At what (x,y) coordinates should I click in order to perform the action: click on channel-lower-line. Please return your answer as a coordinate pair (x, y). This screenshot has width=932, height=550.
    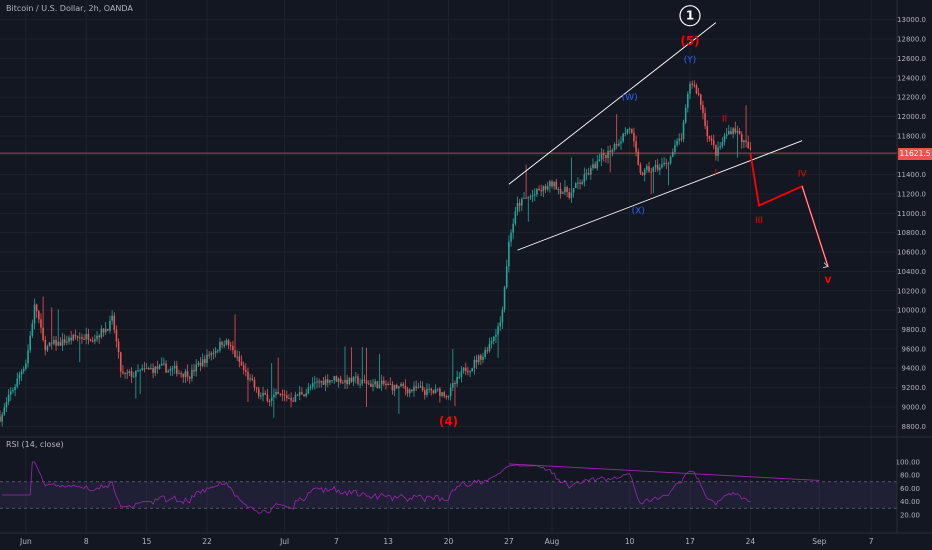
    Looking at the image, I should click on (660, 195).